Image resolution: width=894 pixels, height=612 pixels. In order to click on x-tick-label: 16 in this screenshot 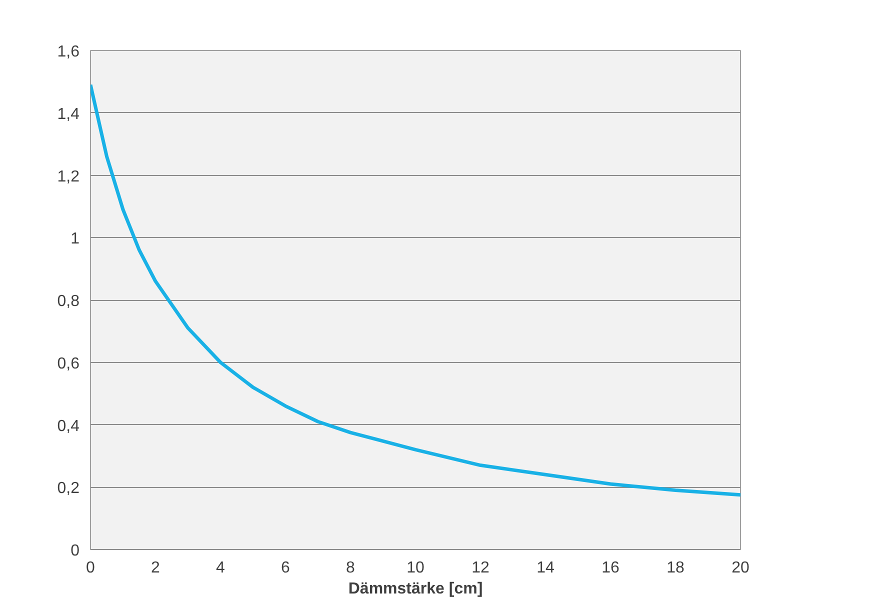, I will do `click(611, 568)`.